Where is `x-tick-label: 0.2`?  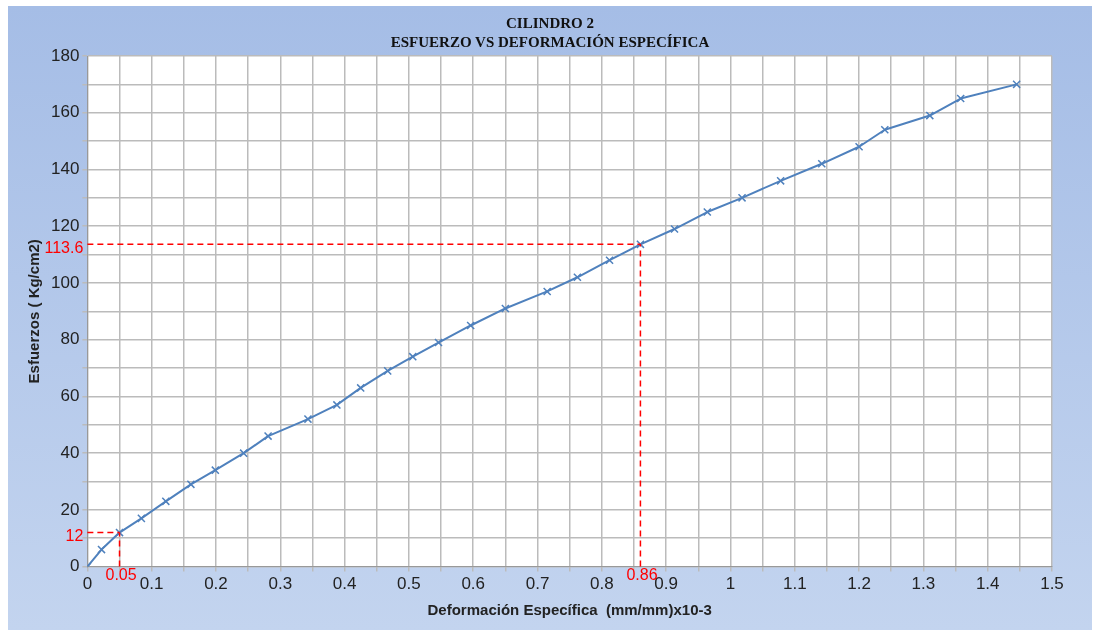
x-tick-label: 0.2 is located at coordinates (216, 584).